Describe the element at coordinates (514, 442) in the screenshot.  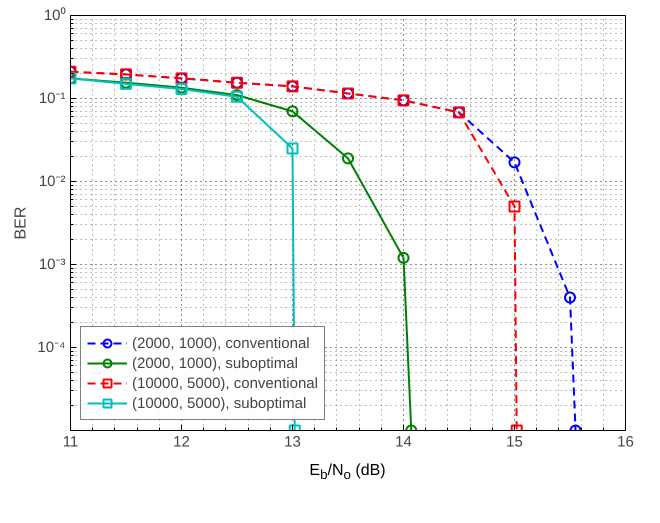
I see `x-tick-label: 15` at that location.